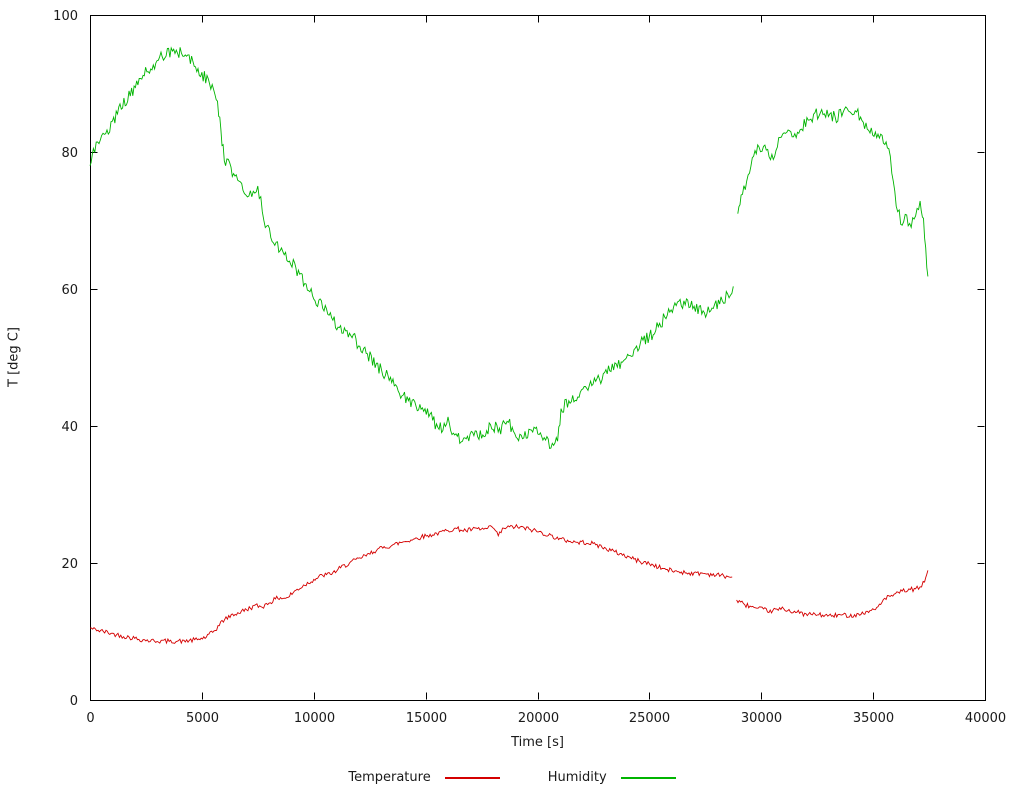 Image resolution: width=1024 pixels, height=800 pixels. Describe the element at coordinates (65, 16) in the screenshot. I see `y-tick-label: 100` at that location.